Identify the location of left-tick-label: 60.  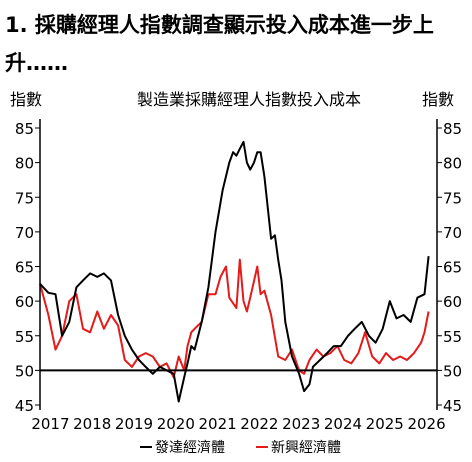
(24, 302).